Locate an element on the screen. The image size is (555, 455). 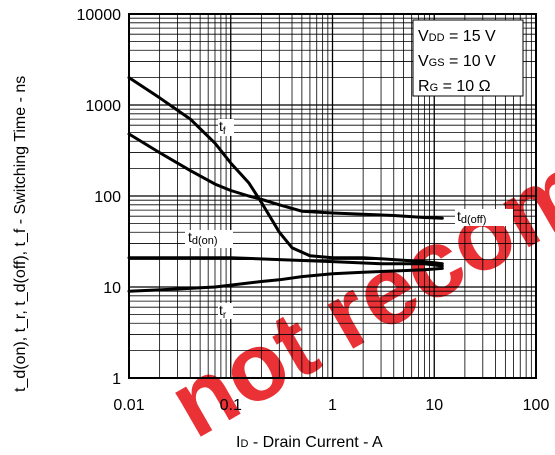
series-label-tdoff: td(off) is located at coordinates (471, 217).